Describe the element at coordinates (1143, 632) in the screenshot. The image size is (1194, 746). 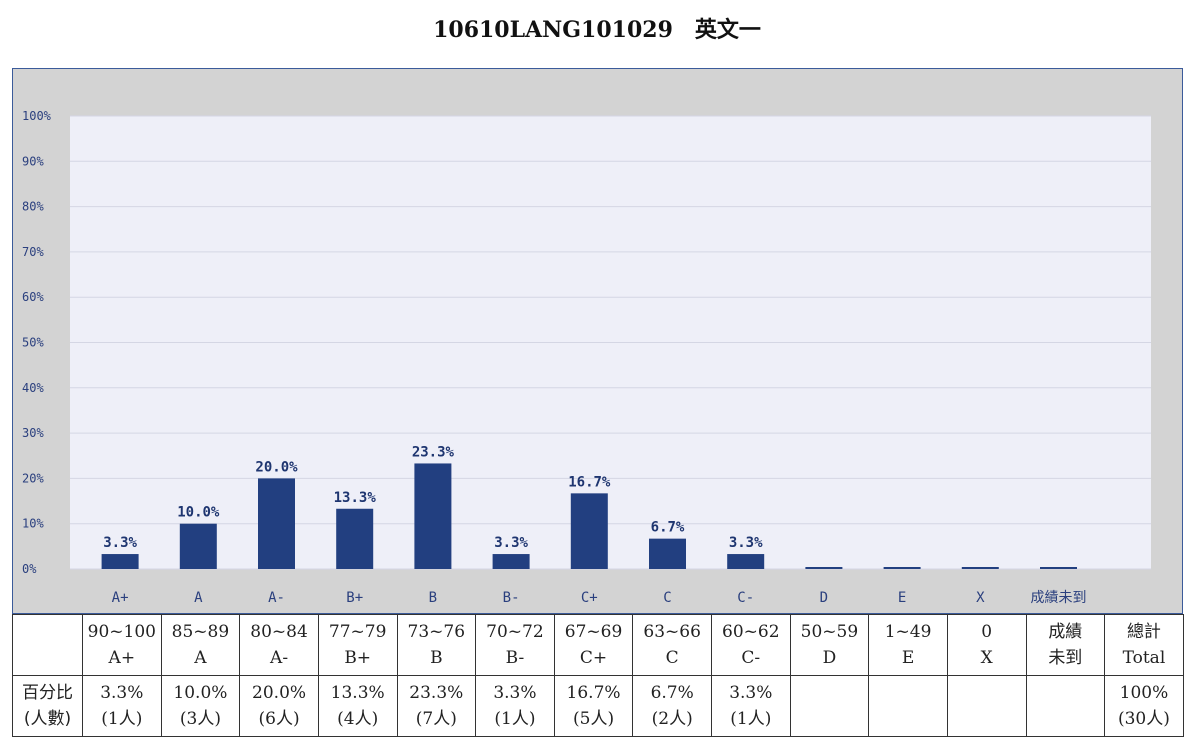
I see `cell-top-text: 總計` at that location.